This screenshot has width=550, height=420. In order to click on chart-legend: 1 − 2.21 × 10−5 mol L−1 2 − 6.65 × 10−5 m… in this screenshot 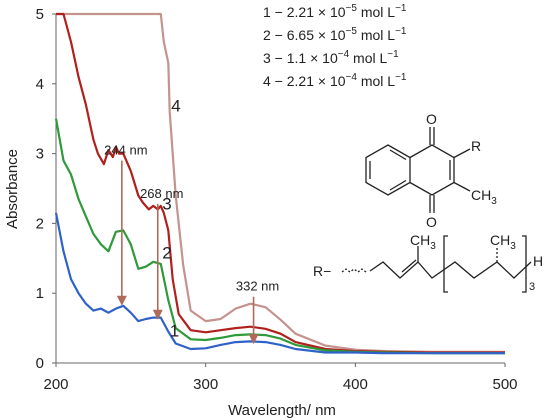, I will do `click(335, 46)`.